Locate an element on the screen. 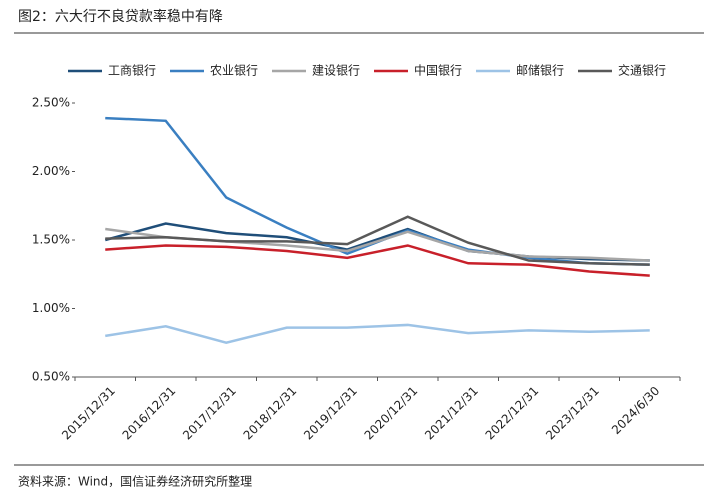 The height and width of the screenshot is (501, 718). legend-label: 交通银行 is located at coordinates (642, 70).